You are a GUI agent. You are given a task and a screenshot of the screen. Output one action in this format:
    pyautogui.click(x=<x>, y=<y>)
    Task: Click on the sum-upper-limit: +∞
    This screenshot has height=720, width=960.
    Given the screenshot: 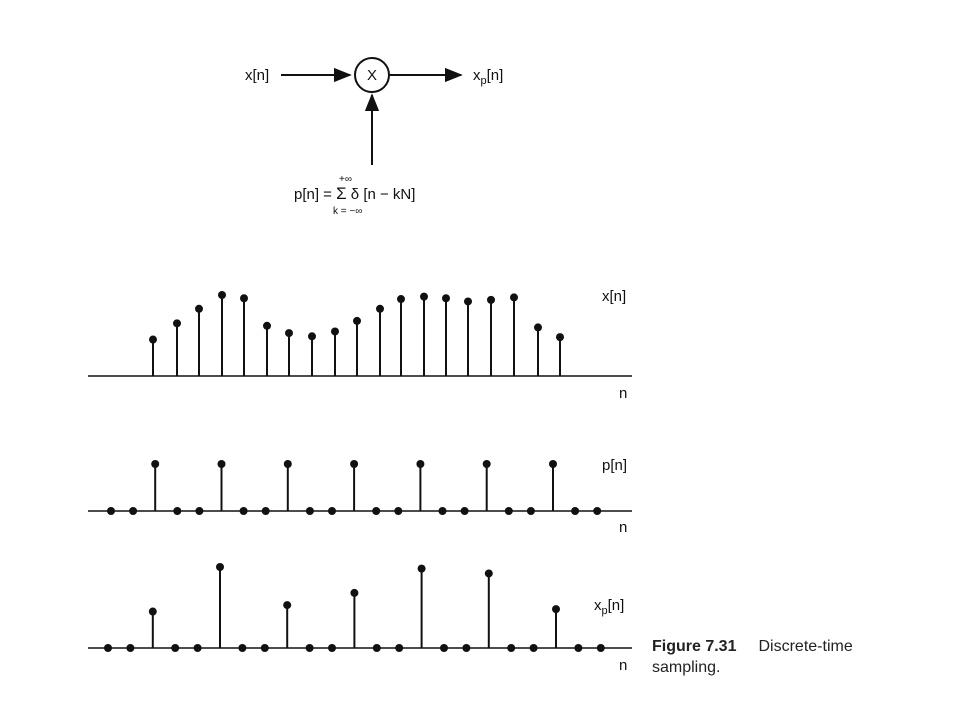 What is the action you would take?
    pyautogui.click(x=345, y=179)
    